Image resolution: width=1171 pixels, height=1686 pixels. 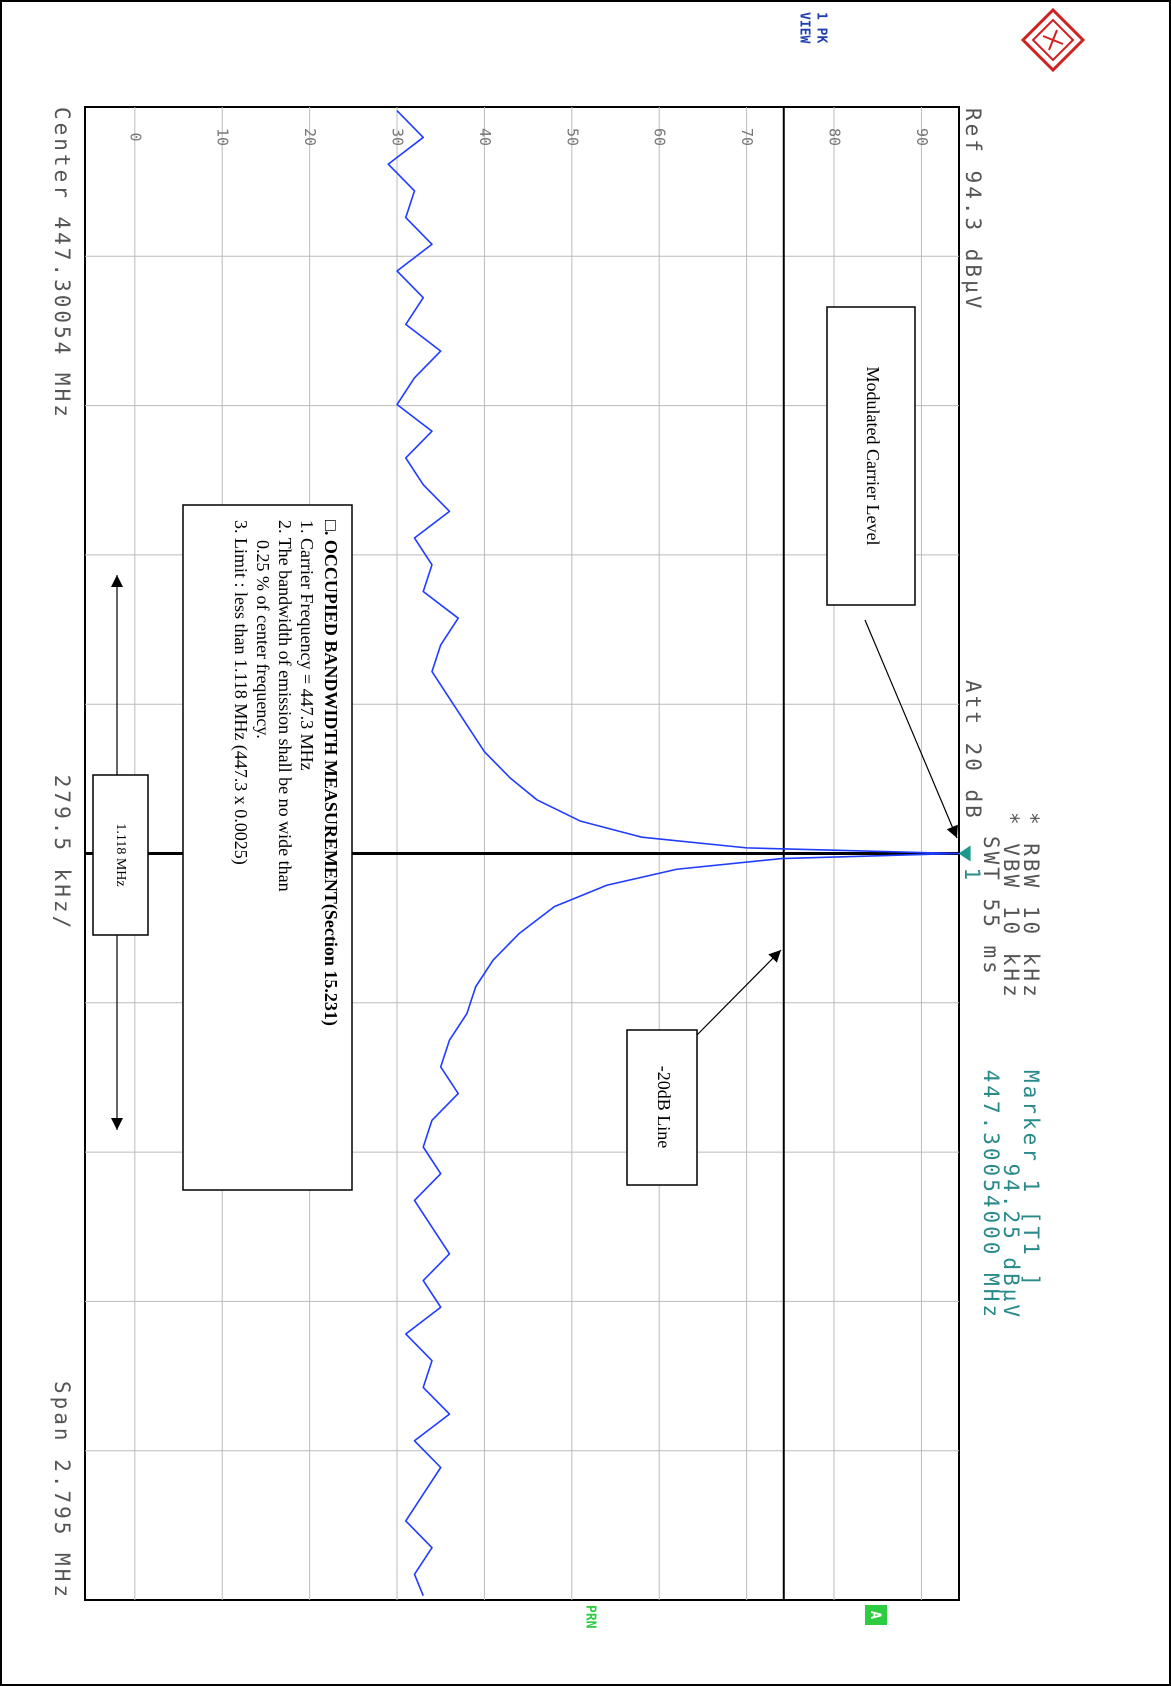 What do you see at coordinates (747, 137) in the screenshot?
I see `y-tick-label: 70` at bounding box center [747, 137].